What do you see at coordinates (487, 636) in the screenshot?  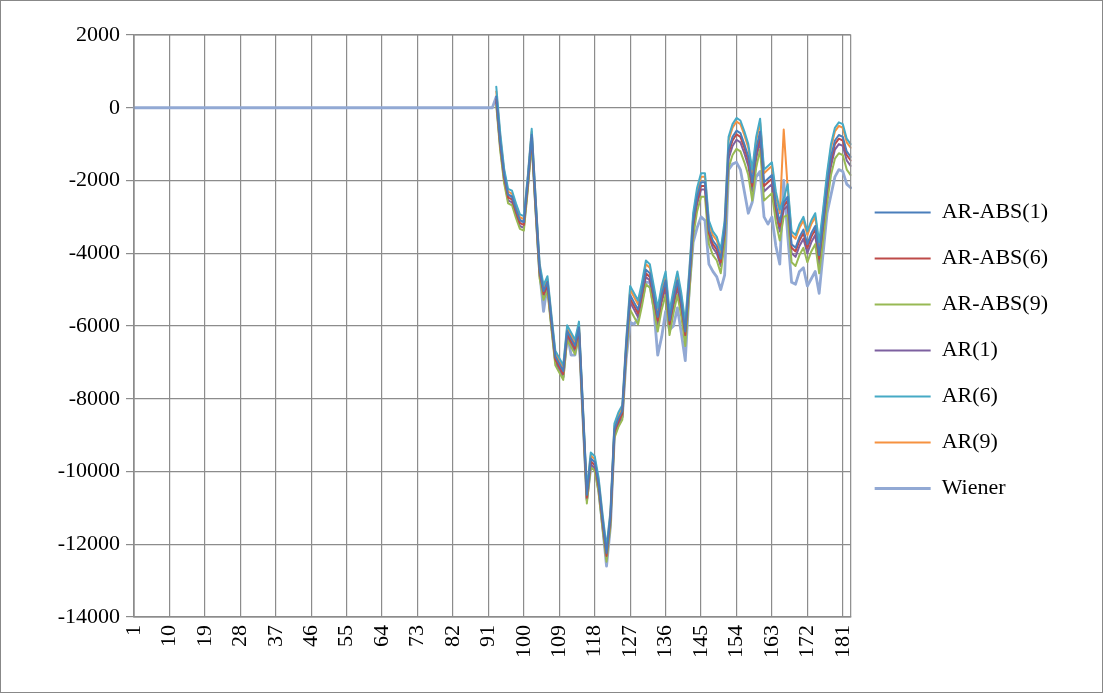 I see `x-tick-label: 91` at bounding box center [487, 636].